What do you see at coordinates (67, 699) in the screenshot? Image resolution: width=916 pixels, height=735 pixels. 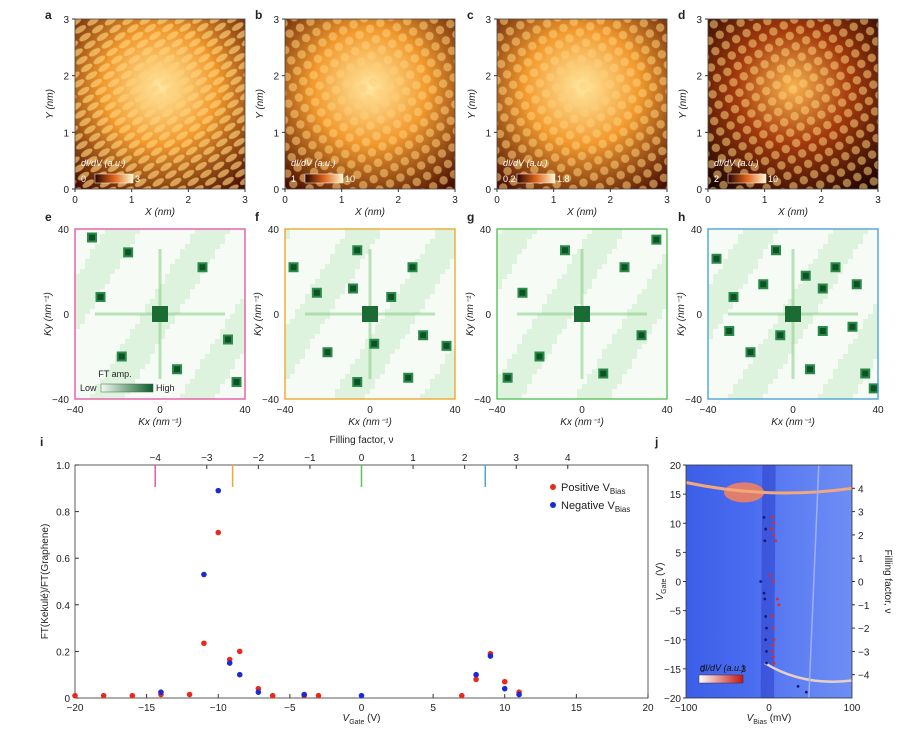 I see `y-tick-label: 0` at bounding box center [67, 699].